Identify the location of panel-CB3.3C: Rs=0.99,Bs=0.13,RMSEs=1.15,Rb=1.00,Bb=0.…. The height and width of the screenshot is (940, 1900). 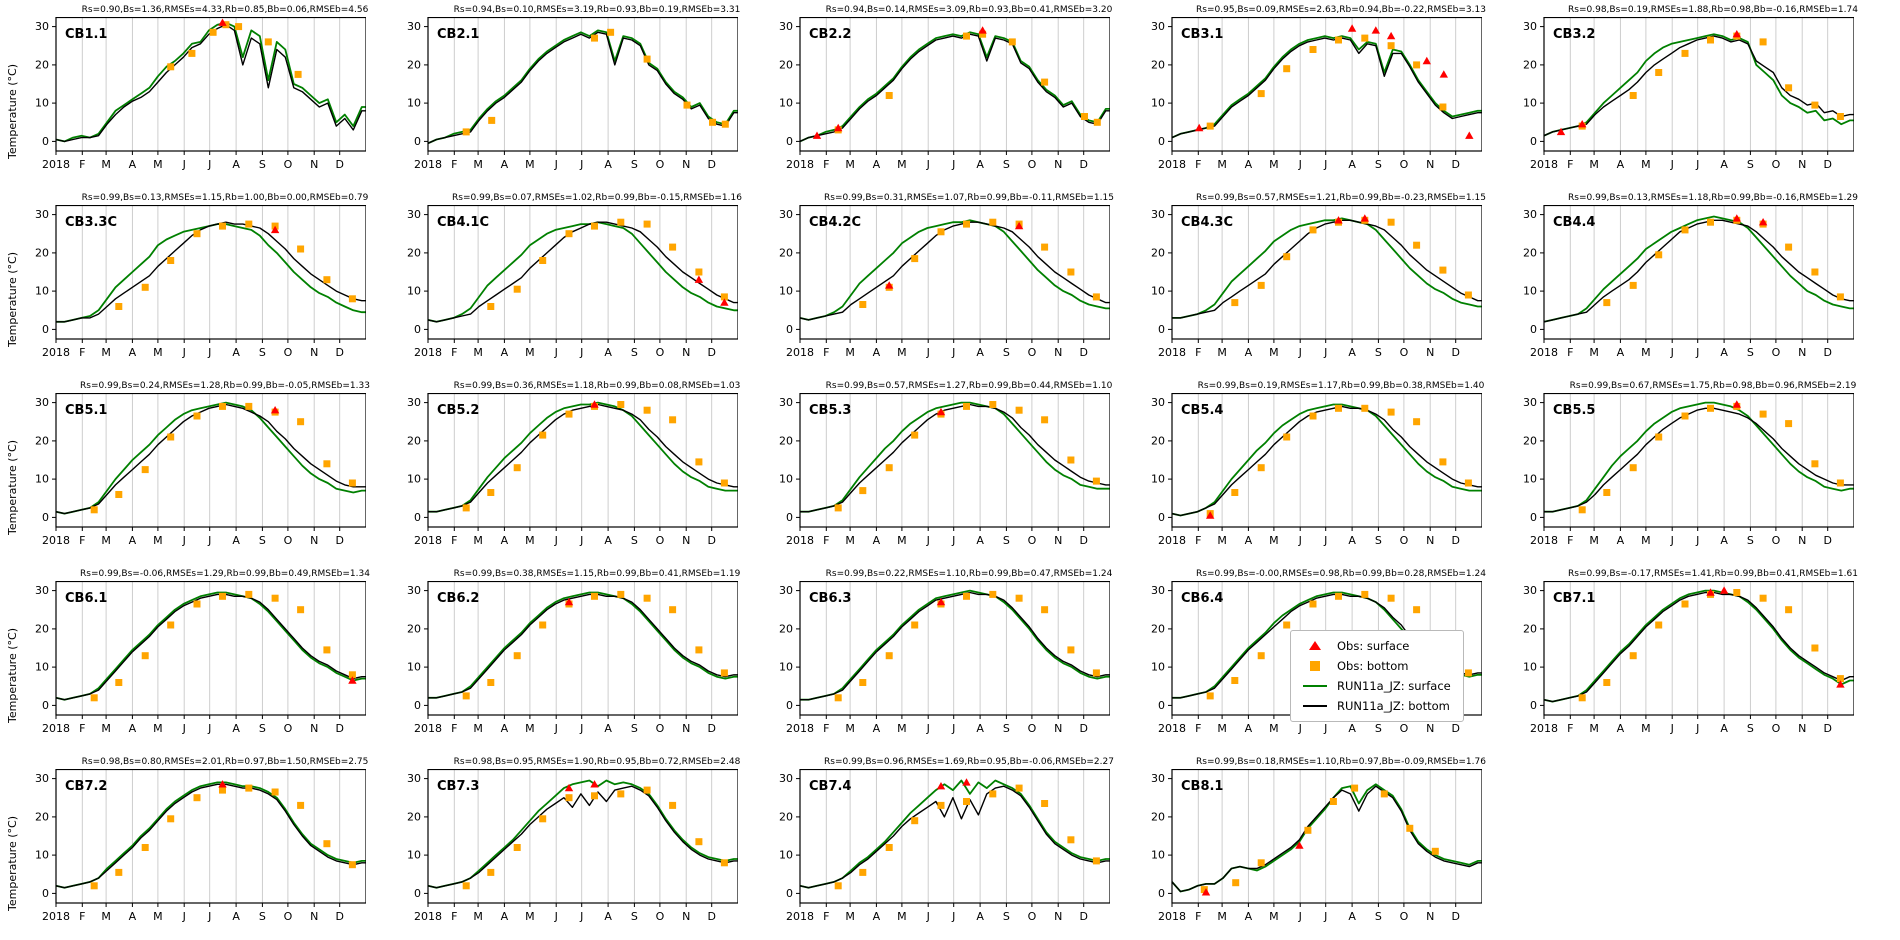
(208, 286).